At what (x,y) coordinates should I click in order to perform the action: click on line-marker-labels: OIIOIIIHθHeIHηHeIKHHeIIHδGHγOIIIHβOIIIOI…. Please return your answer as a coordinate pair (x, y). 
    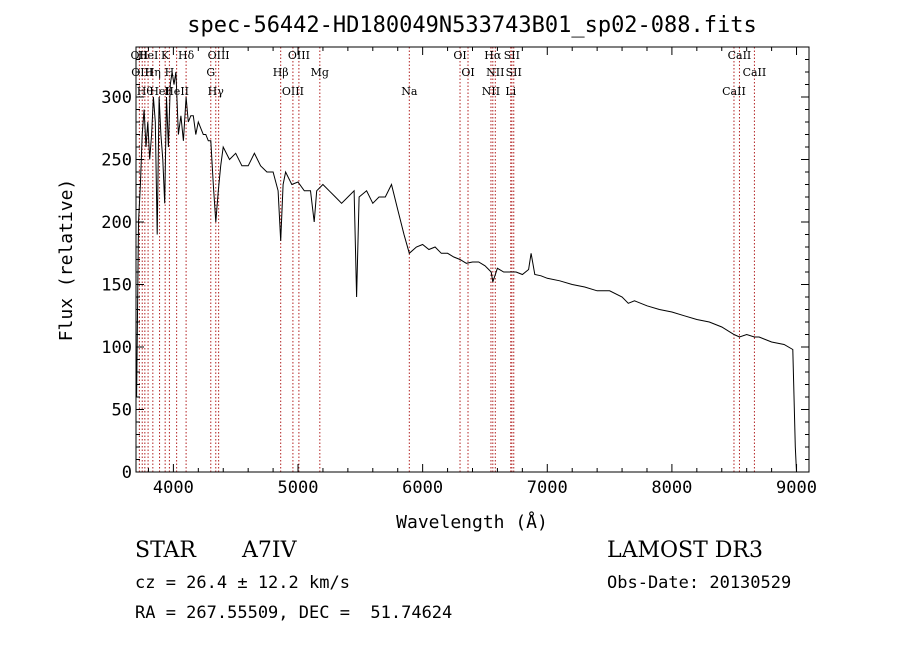
    Looking at the image, I should click on (449, 73).